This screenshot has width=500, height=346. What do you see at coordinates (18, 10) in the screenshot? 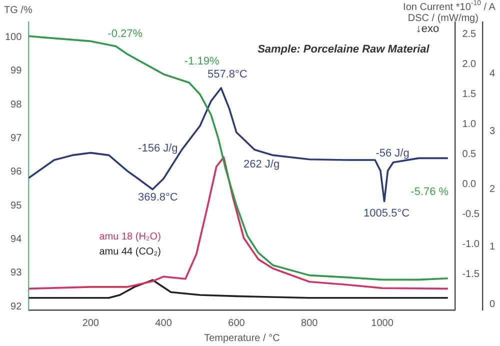
I see `y-axis-title: TG /%` at bounding box center [18, 10].